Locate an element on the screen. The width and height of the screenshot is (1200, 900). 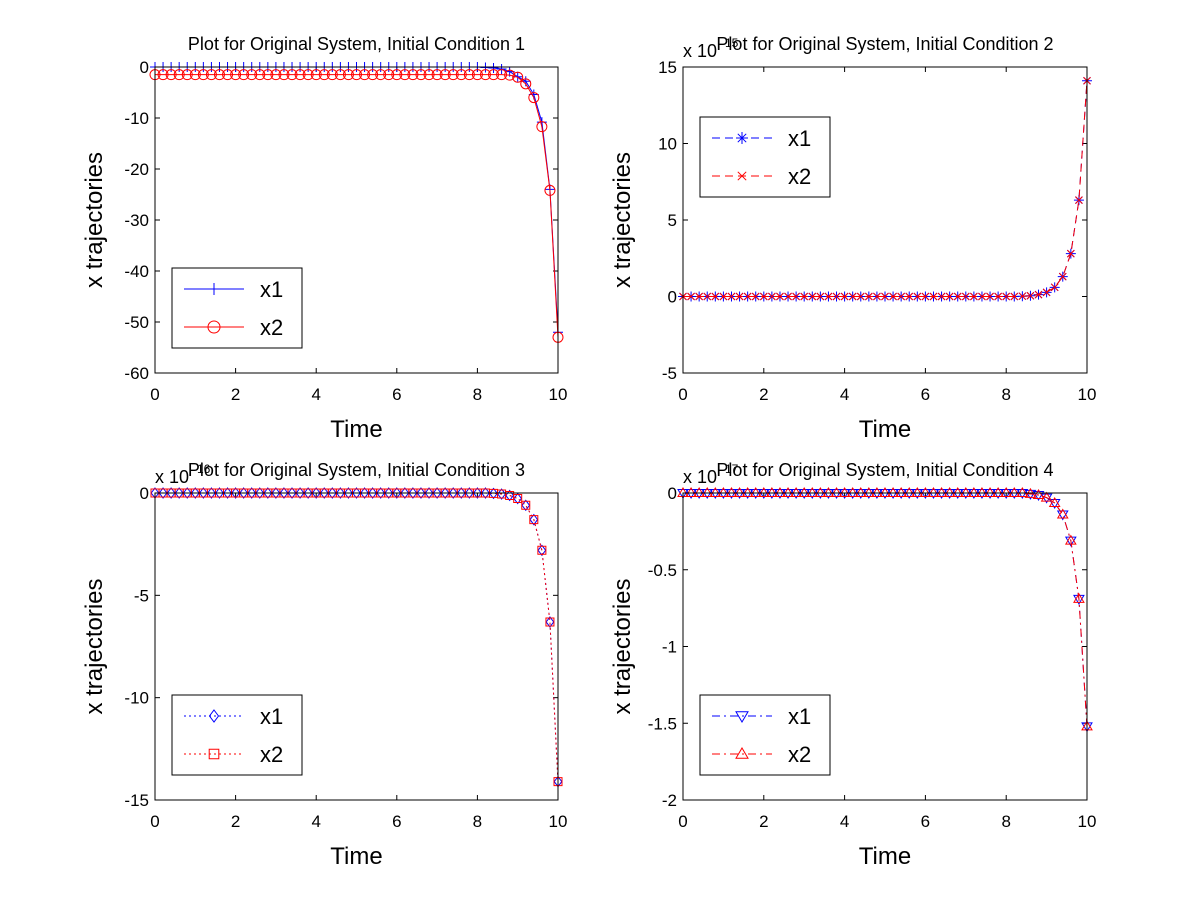
y-axis-label: x trajectories is located at coordinates (622, 220).